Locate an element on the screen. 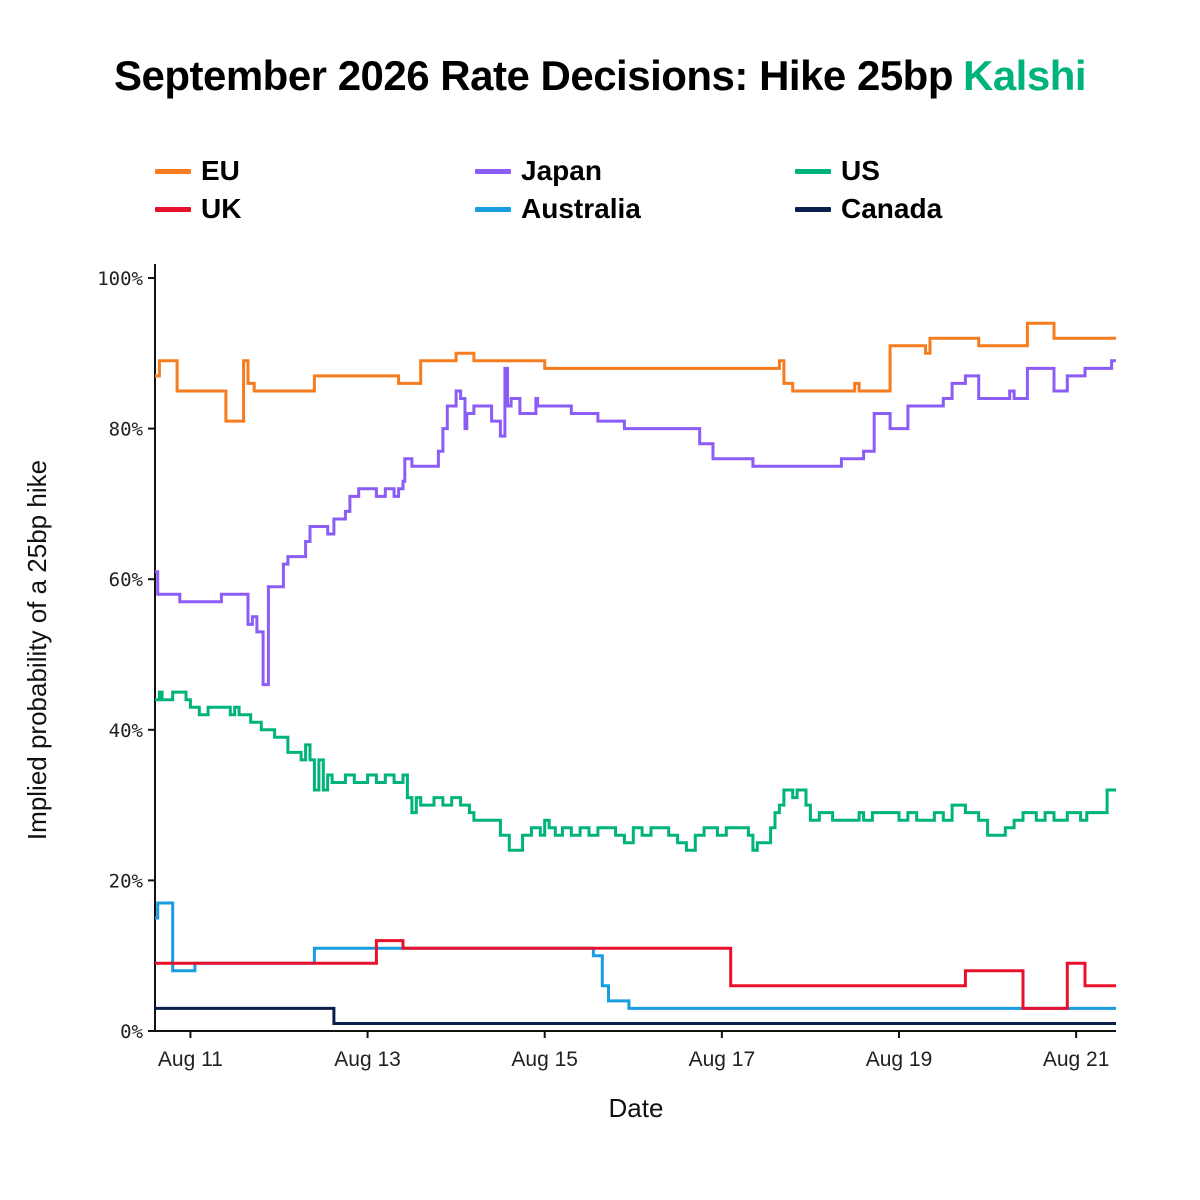 This screenshot has width=1200, height=1200. legend-item-australia: Australia is located at coordinates (558, 209).